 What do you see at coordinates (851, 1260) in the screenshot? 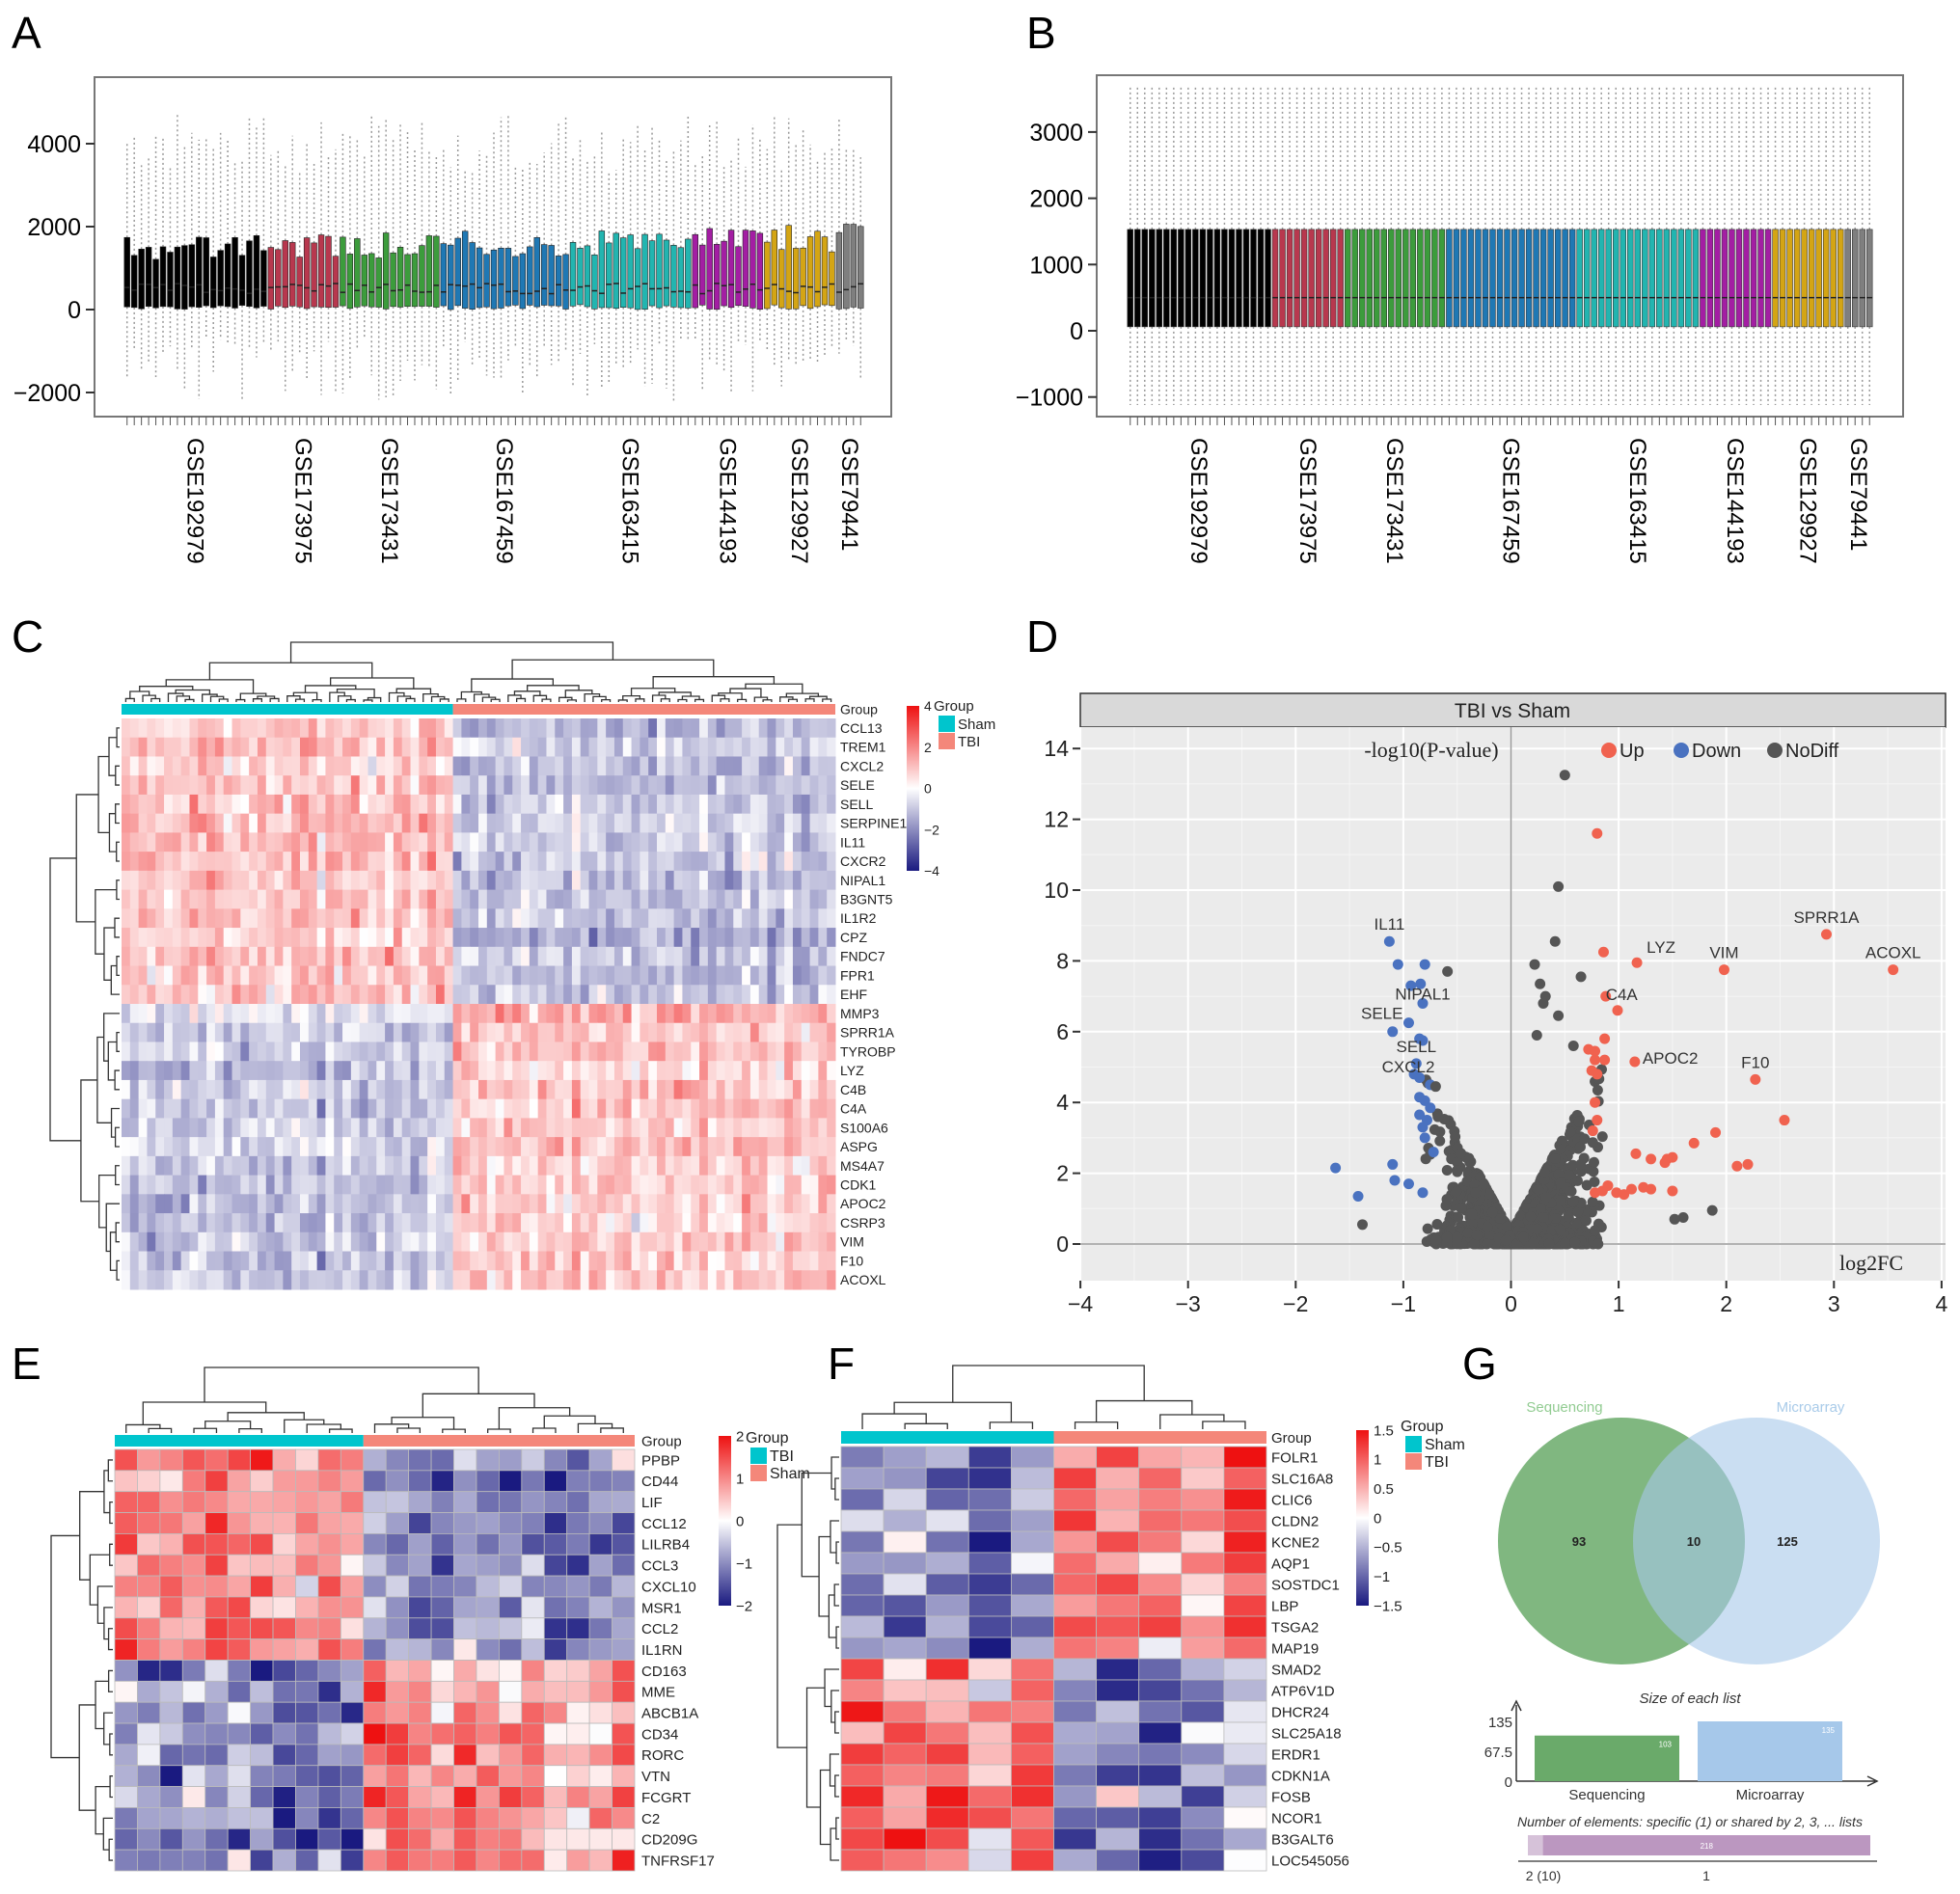
I see `gene-label: F10` at bounding box center [851, 1260].